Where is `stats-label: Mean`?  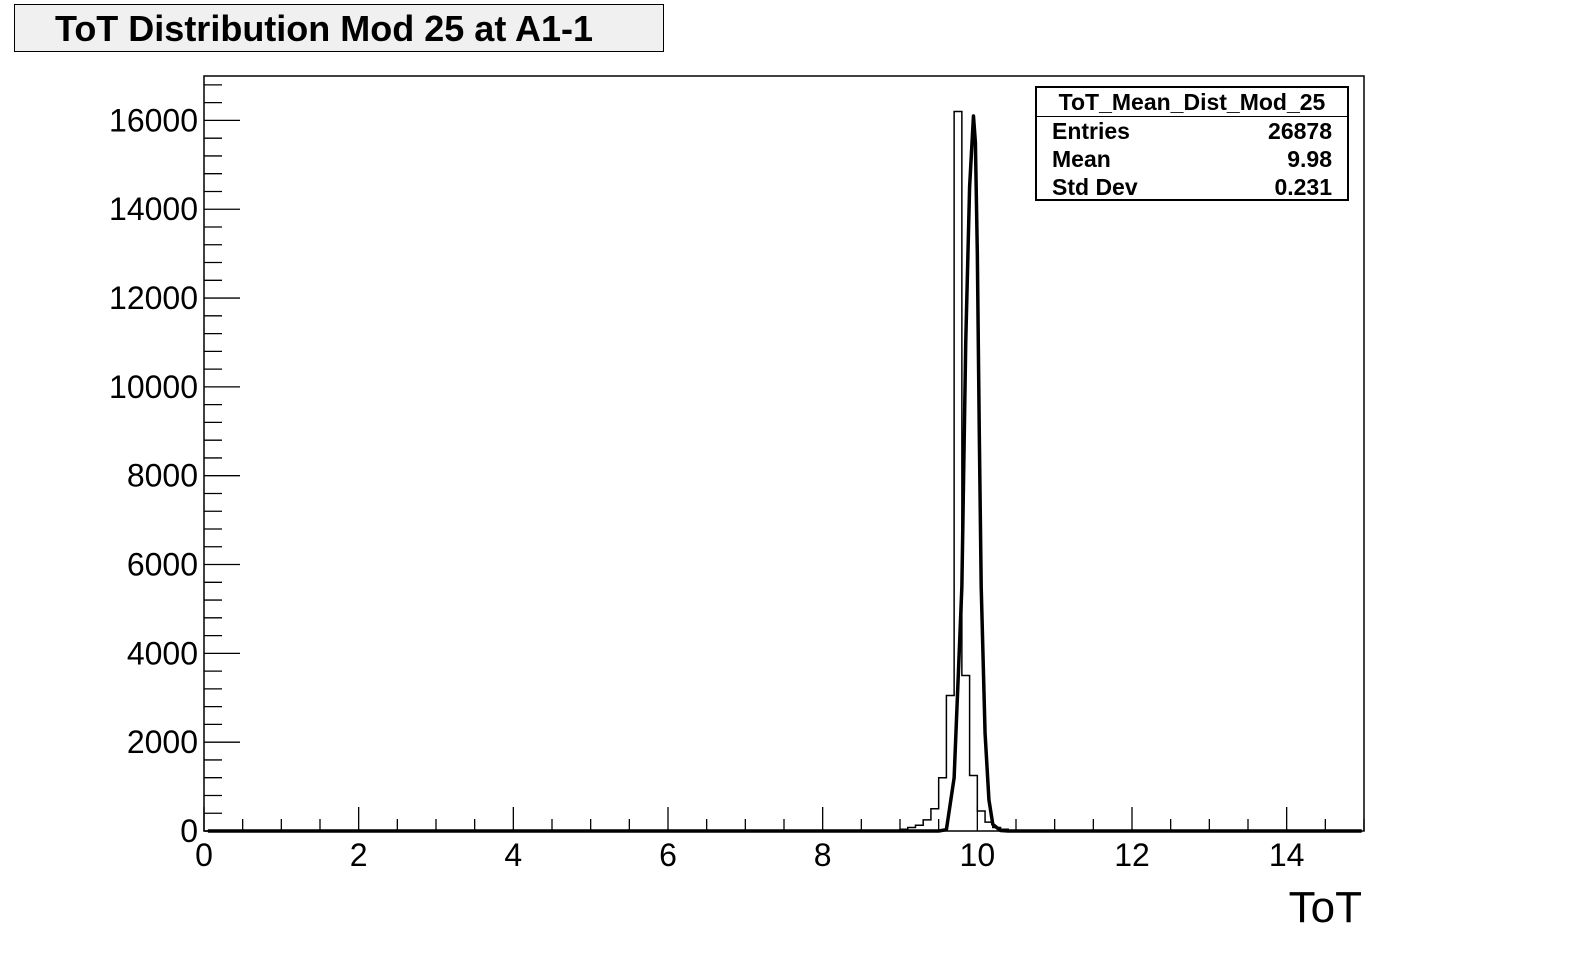 stats-label: Mean is located at coordinates (1081, 159).